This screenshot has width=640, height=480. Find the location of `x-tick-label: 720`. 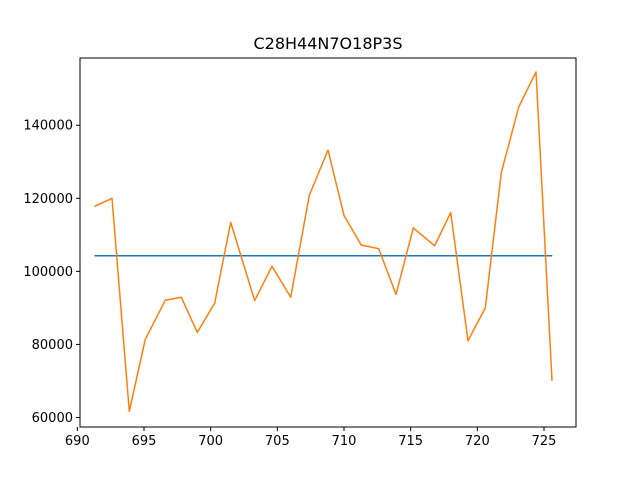

x-tick-label: 720 is located at coordinates (477, 441).